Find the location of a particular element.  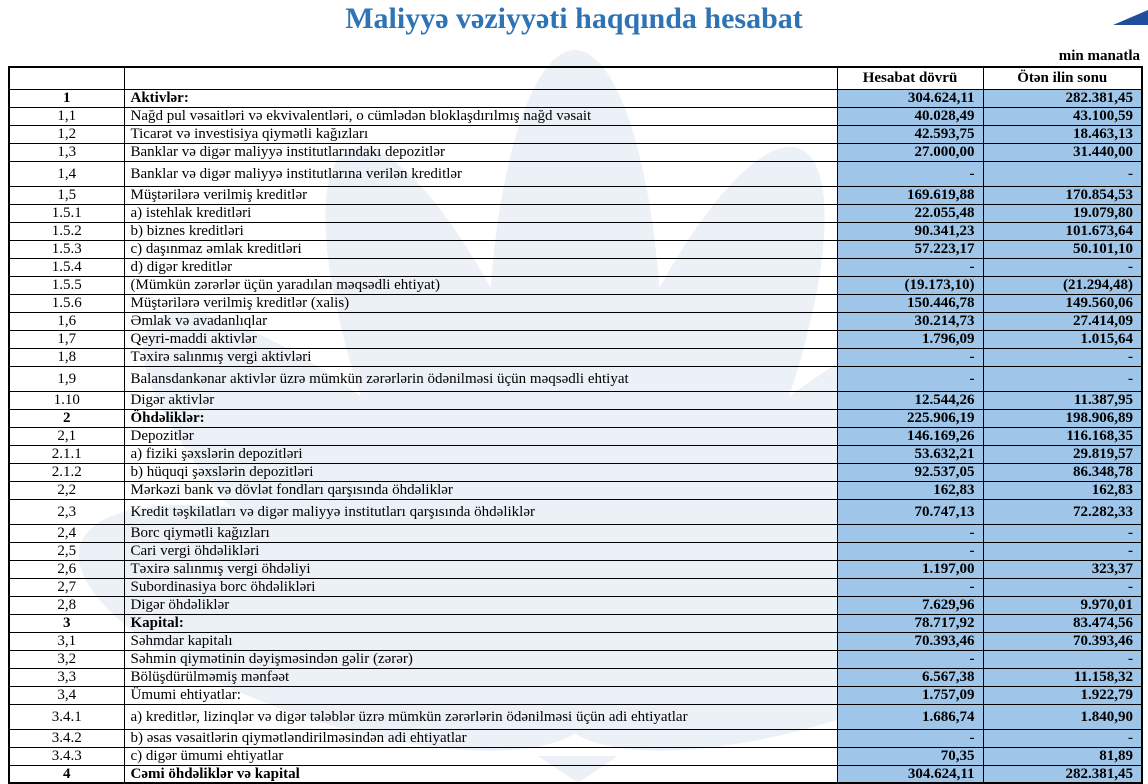

value-prior-cell: 11.158,32 is located at coordinates (1062, 677).